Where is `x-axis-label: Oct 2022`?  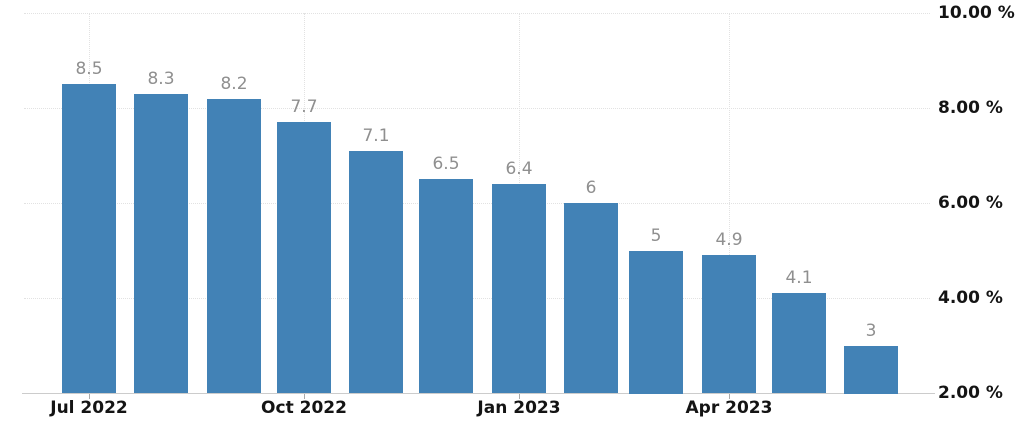 x-axis-label: Oct 2022 is located at coordinates (304, 408).